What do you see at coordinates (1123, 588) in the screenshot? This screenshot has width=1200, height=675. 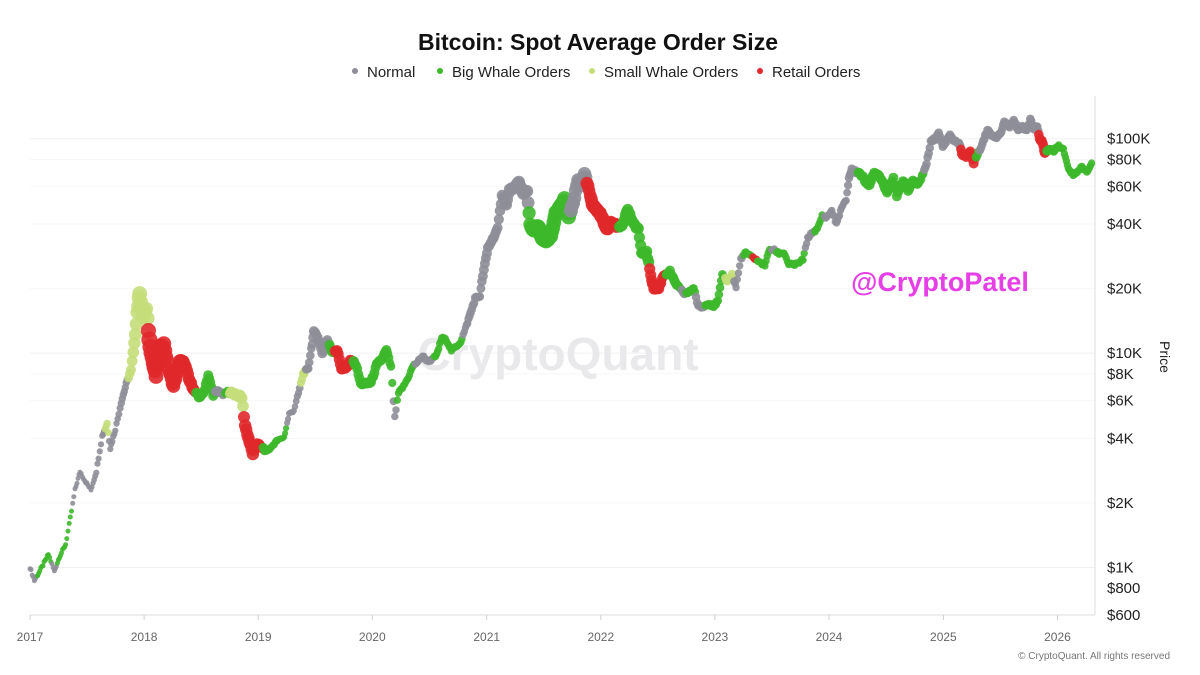 I see `y-tick-label: $800` at bounding box center [1123, 588].